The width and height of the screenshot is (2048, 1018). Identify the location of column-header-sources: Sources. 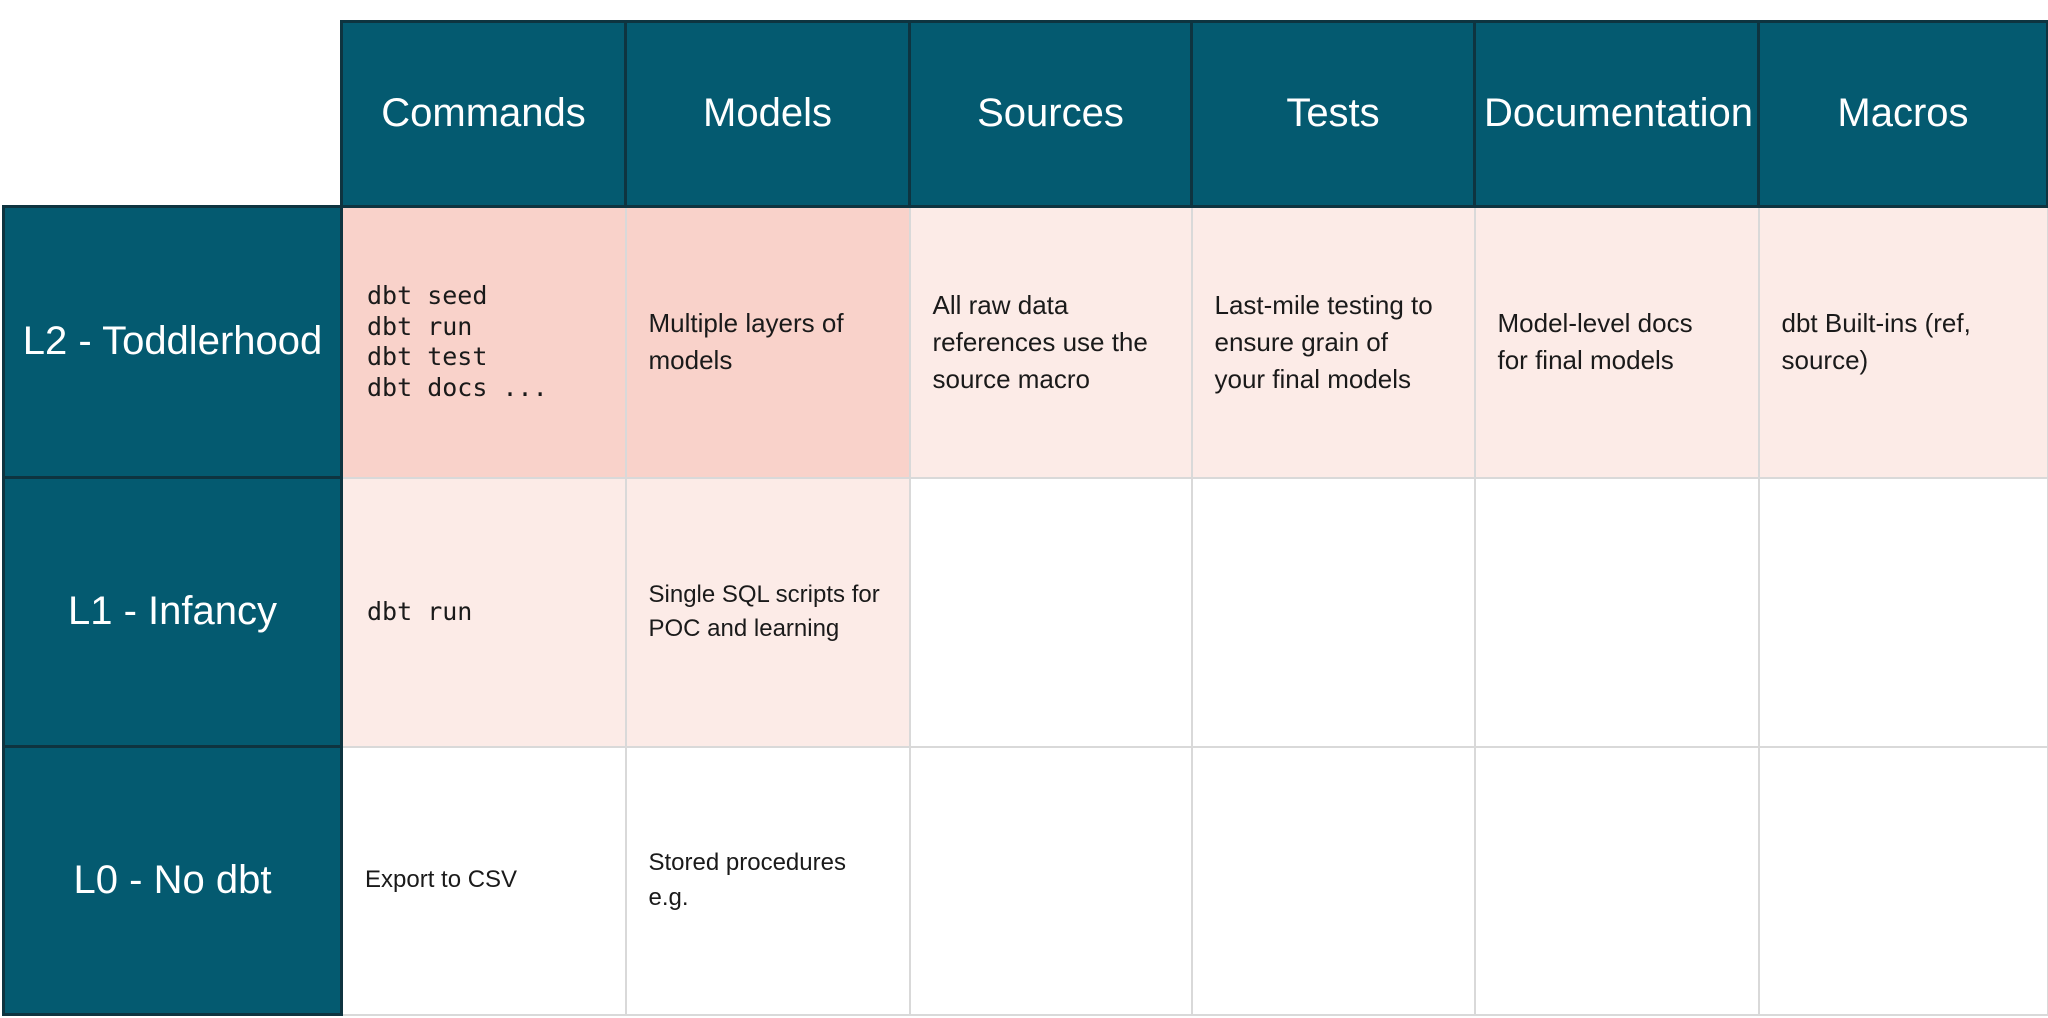
(1050, 114).